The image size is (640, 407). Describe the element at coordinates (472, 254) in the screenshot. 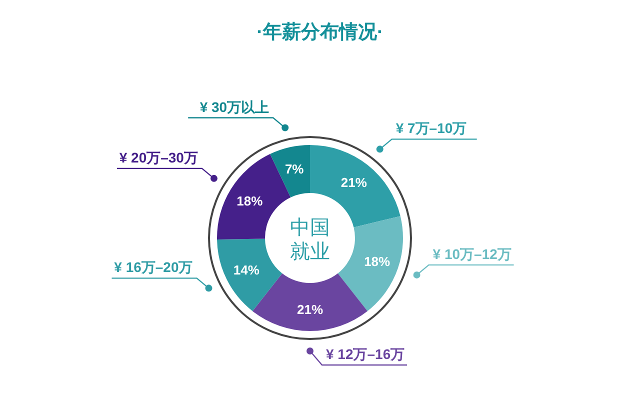

I see `slice-label: ¥ 10万–12万` at that location.